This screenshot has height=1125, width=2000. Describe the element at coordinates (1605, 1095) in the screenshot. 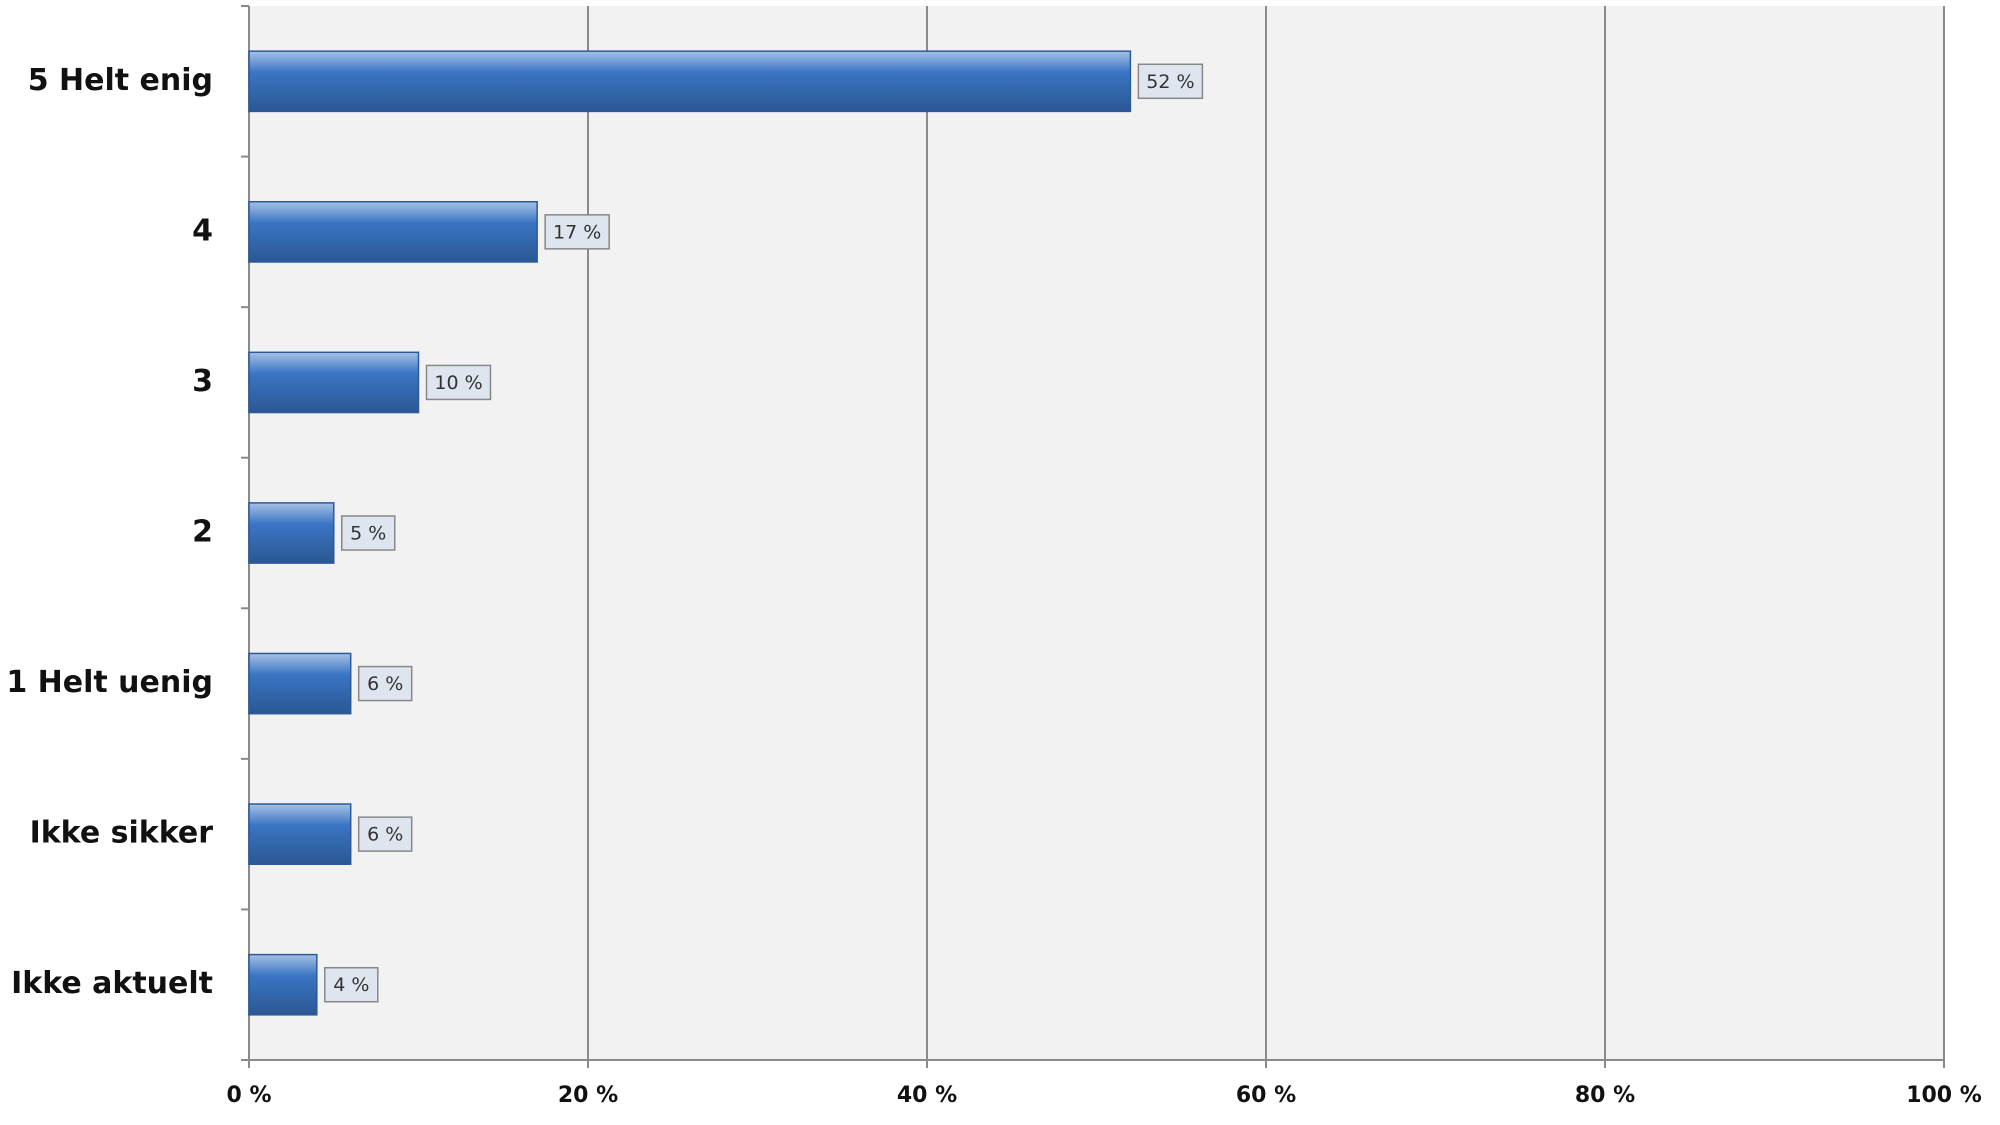

I see `x-tick-label: 80 %` at that location.